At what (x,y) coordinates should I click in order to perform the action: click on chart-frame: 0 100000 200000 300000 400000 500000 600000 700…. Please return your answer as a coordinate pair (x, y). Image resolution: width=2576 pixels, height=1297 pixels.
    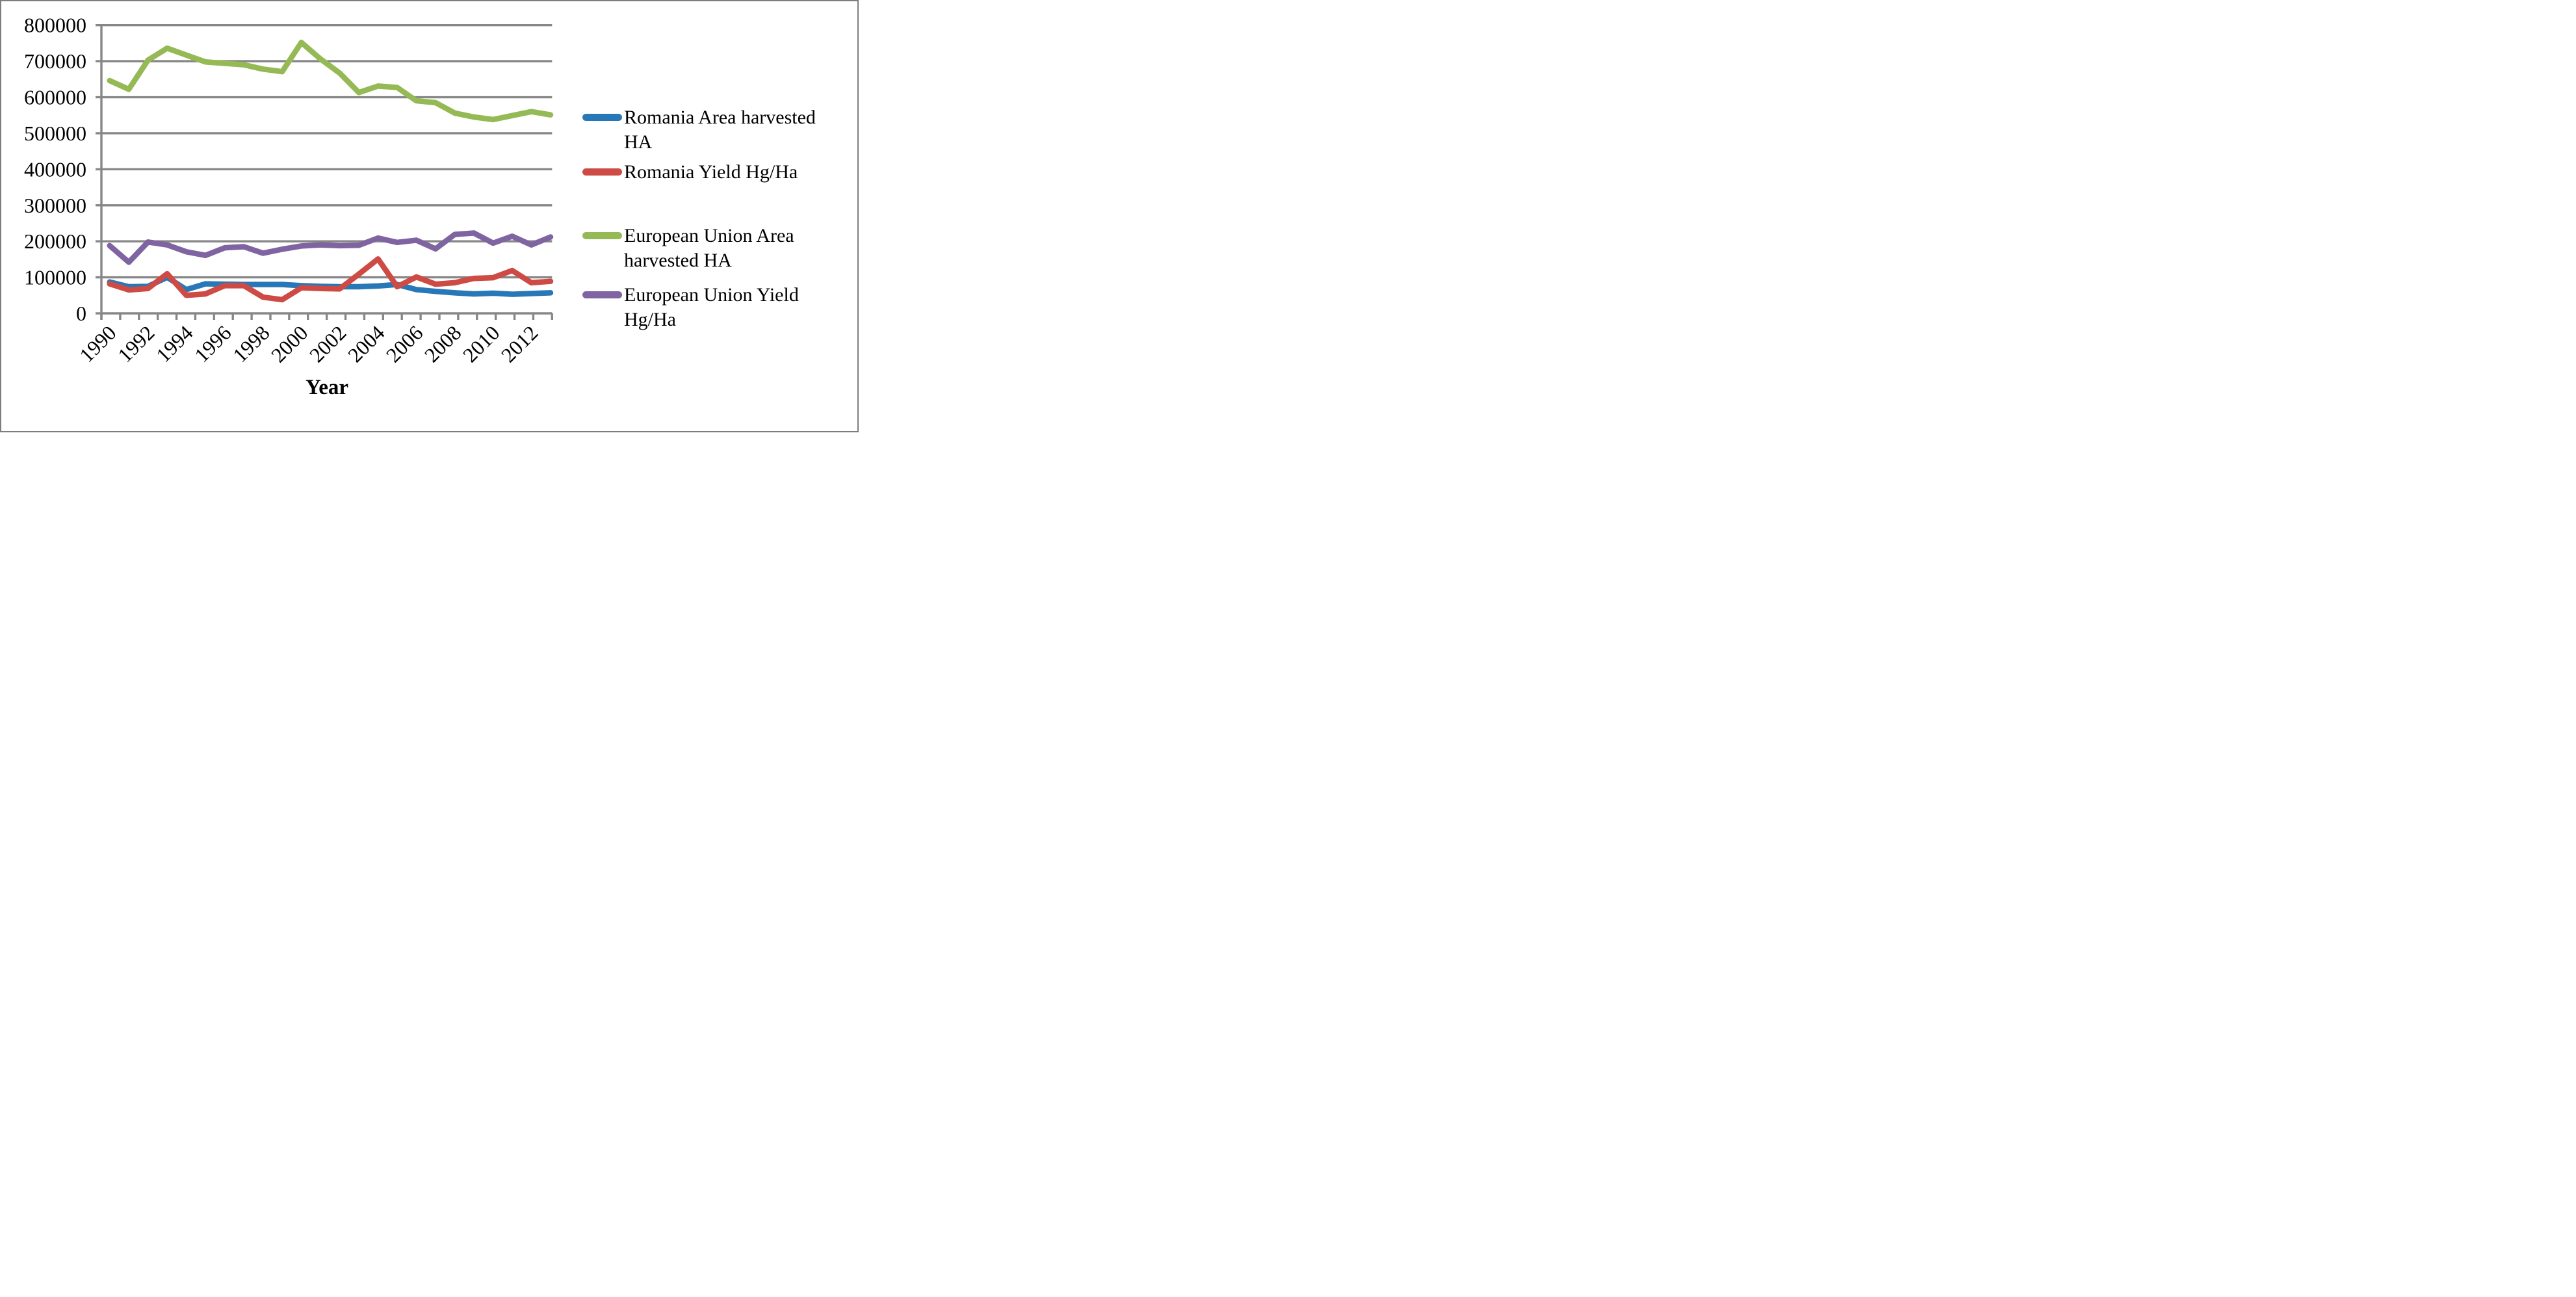
    Looking at the image, I should click on (429, 216).